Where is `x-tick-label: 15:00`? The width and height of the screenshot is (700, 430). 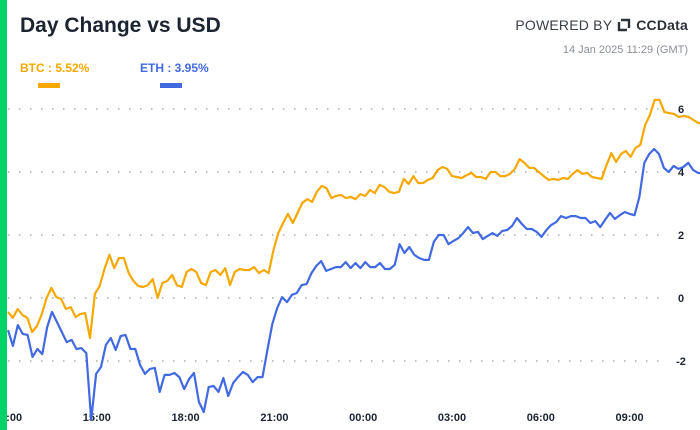 x-tick-label: 15:00 is located at coordinates (97, 418).